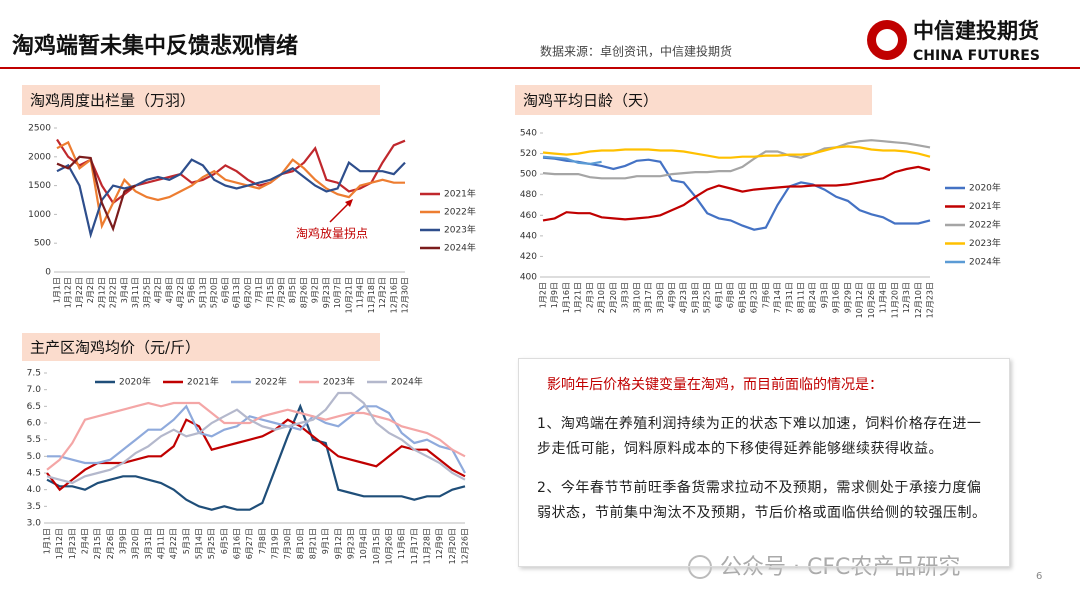 The image size is (1080, 608). What do you see at coordinates (281, 292) in the screenshot?
I see `x-tick-label: 7月29日` at bounding box center [281, 292].